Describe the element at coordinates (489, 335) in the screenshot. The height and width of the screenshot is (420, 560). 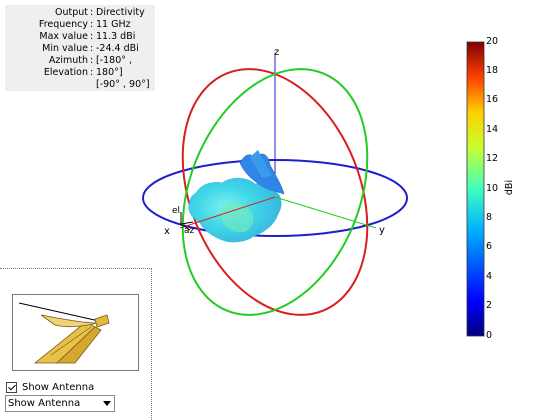
I see `colorbar-tick: 0` at that location.